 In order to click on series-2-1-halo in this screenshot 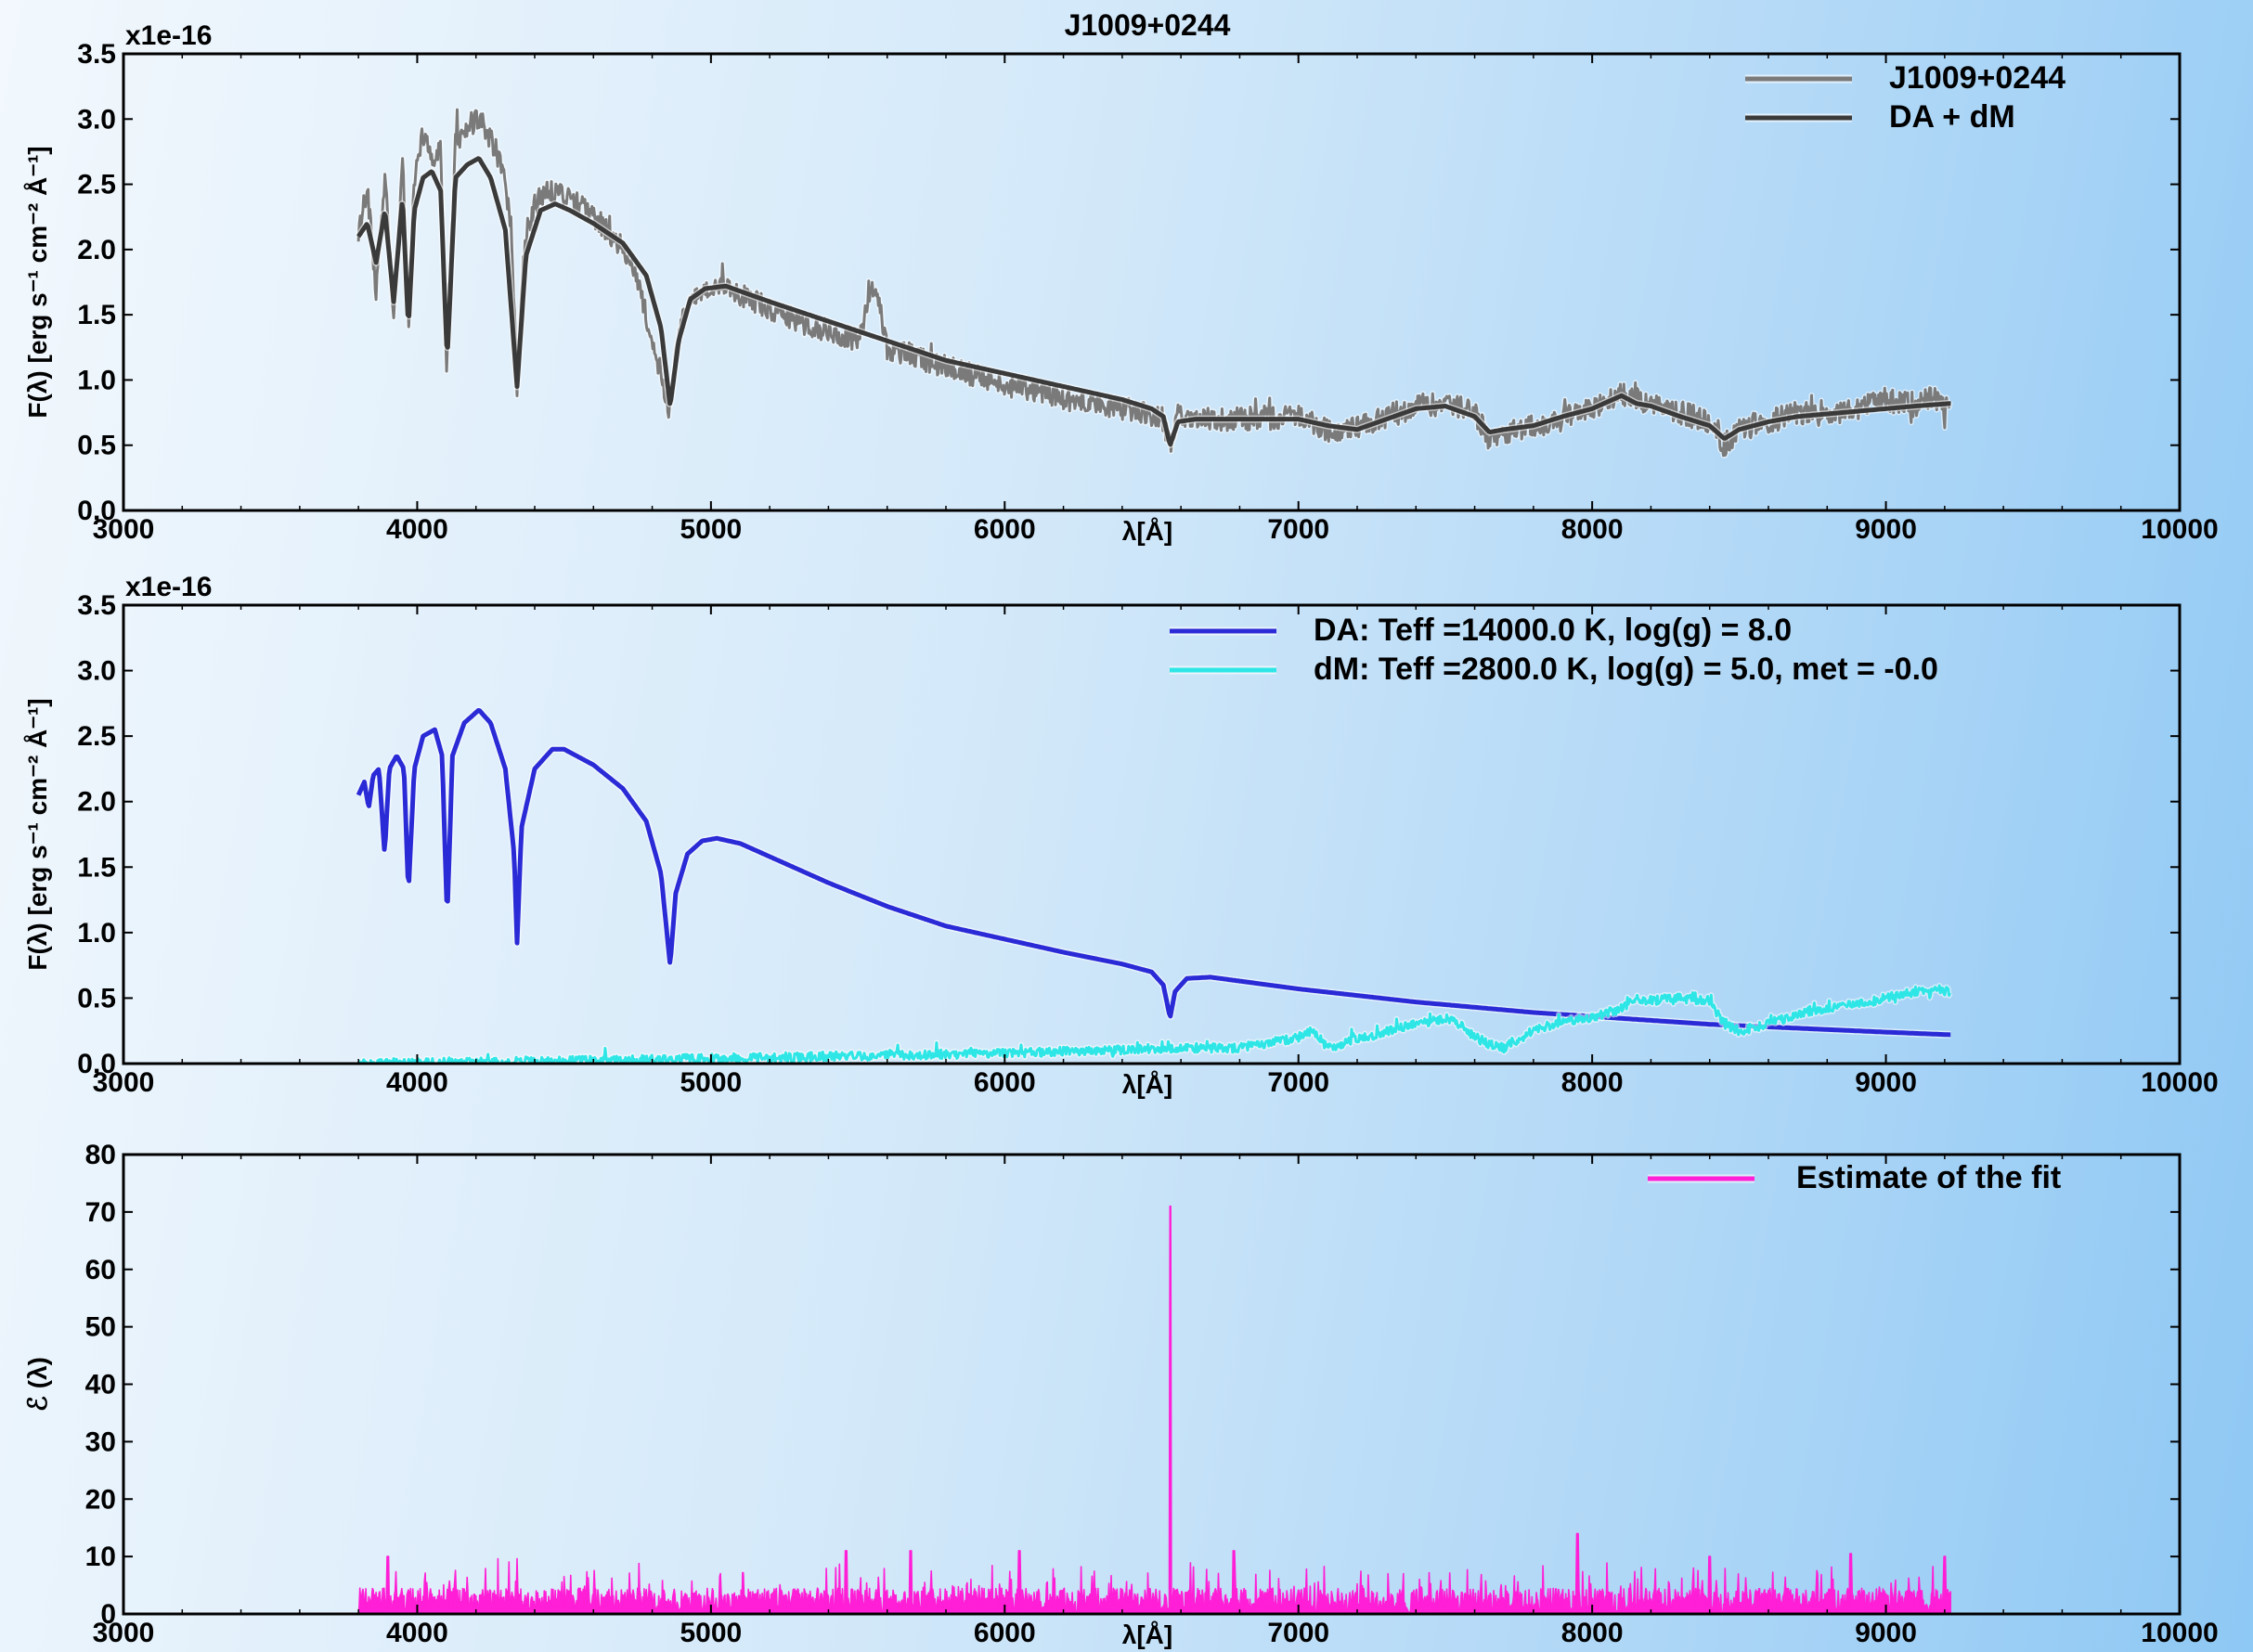, I will do `click(1154, 872)`.